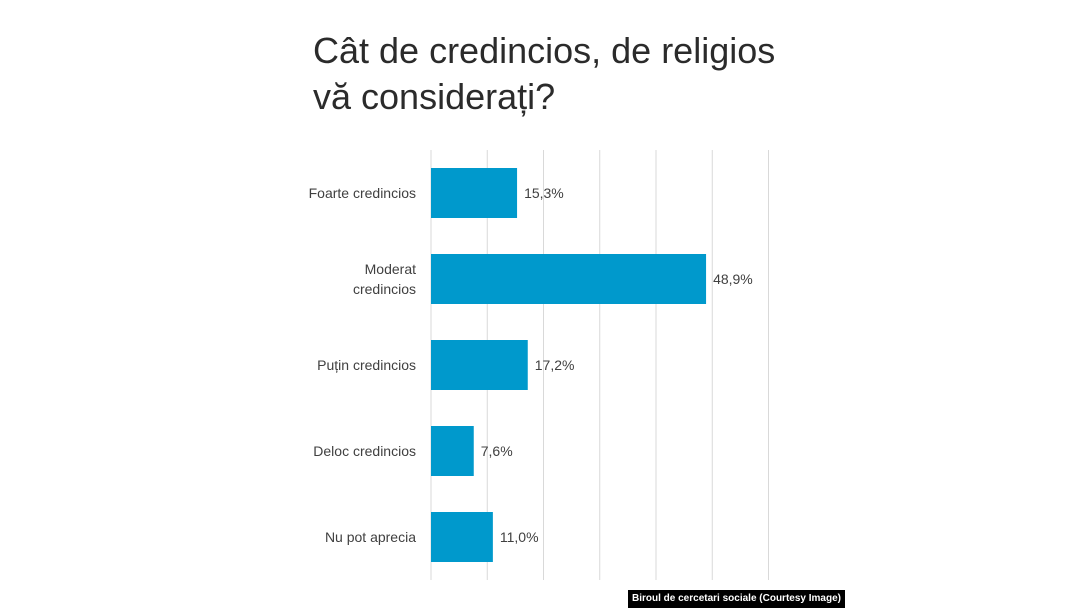 This screenshot has height=608, width=1080. I want to click on value-label: 11,0%, so click(519, 537).